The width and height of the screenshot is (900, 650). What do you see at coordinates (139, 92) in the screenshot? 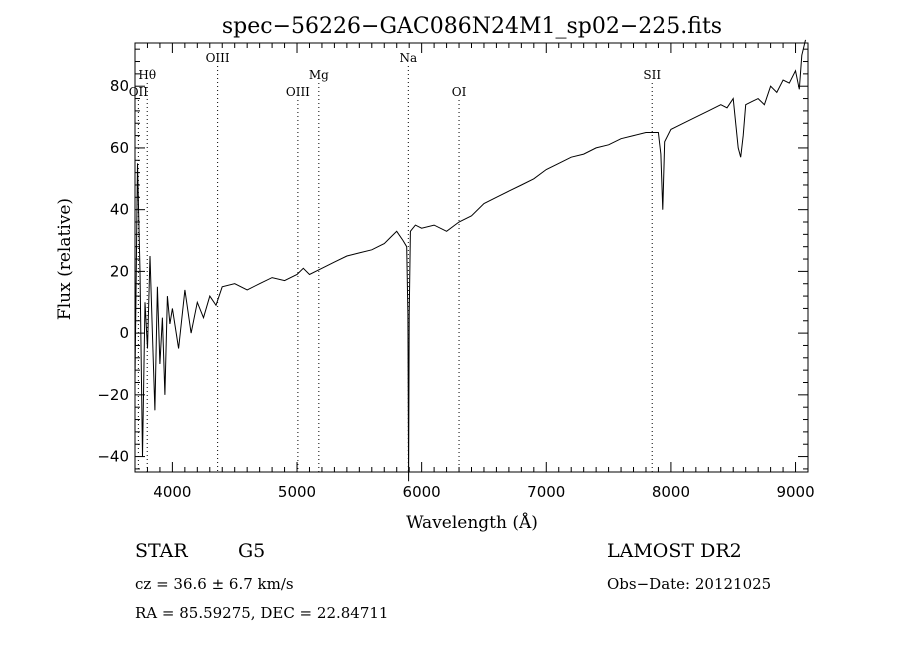
I see `line-label-1: OII` at bounding box center [139, 92].